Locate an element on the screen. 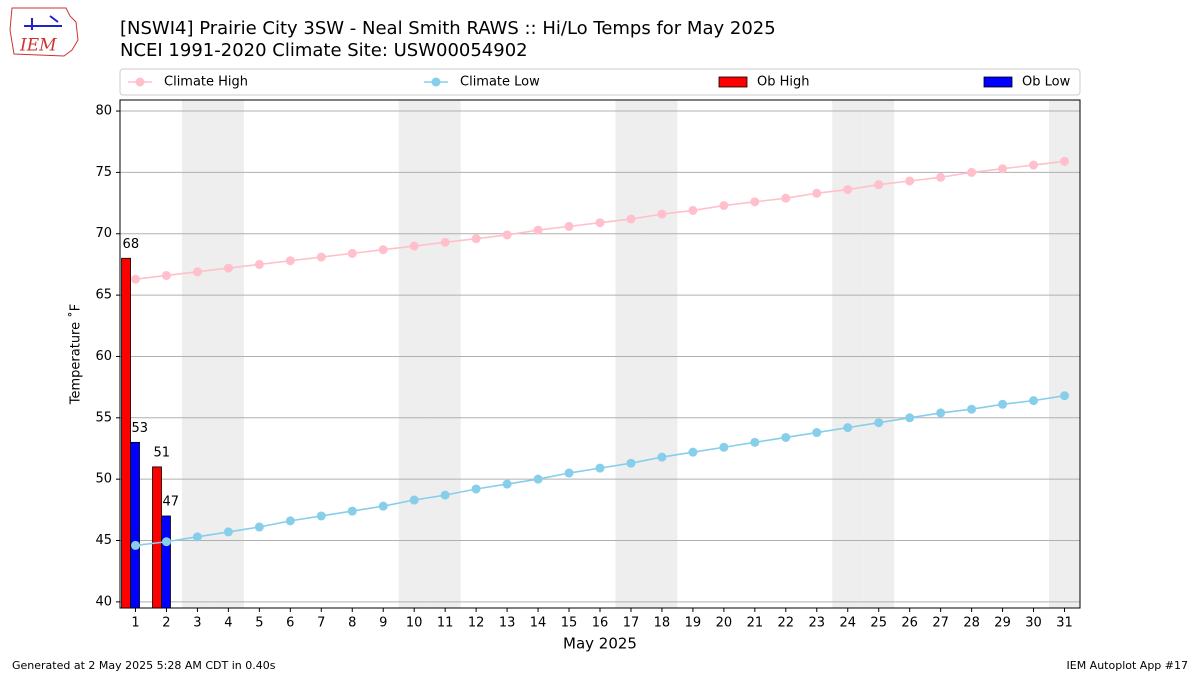 Image resolution: width=1200 pixels, height=675 pixels. x-tick-label: 6 is located at coordinates (290, 623).